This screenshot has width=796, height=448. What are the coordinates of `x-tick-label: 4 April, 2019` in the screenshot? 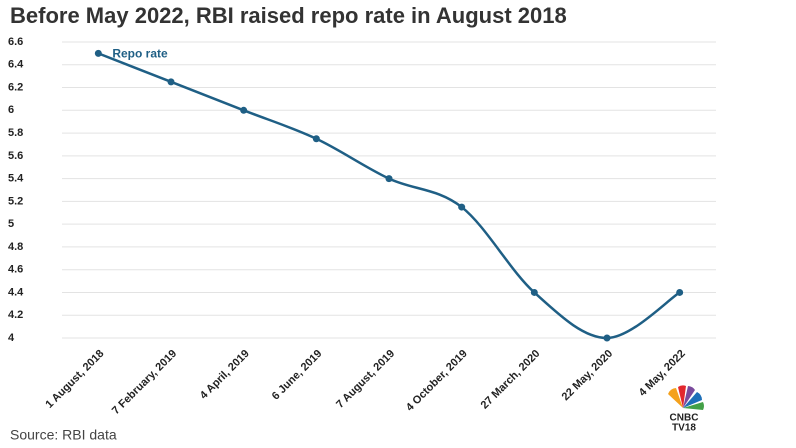 It's located at (225, 375).